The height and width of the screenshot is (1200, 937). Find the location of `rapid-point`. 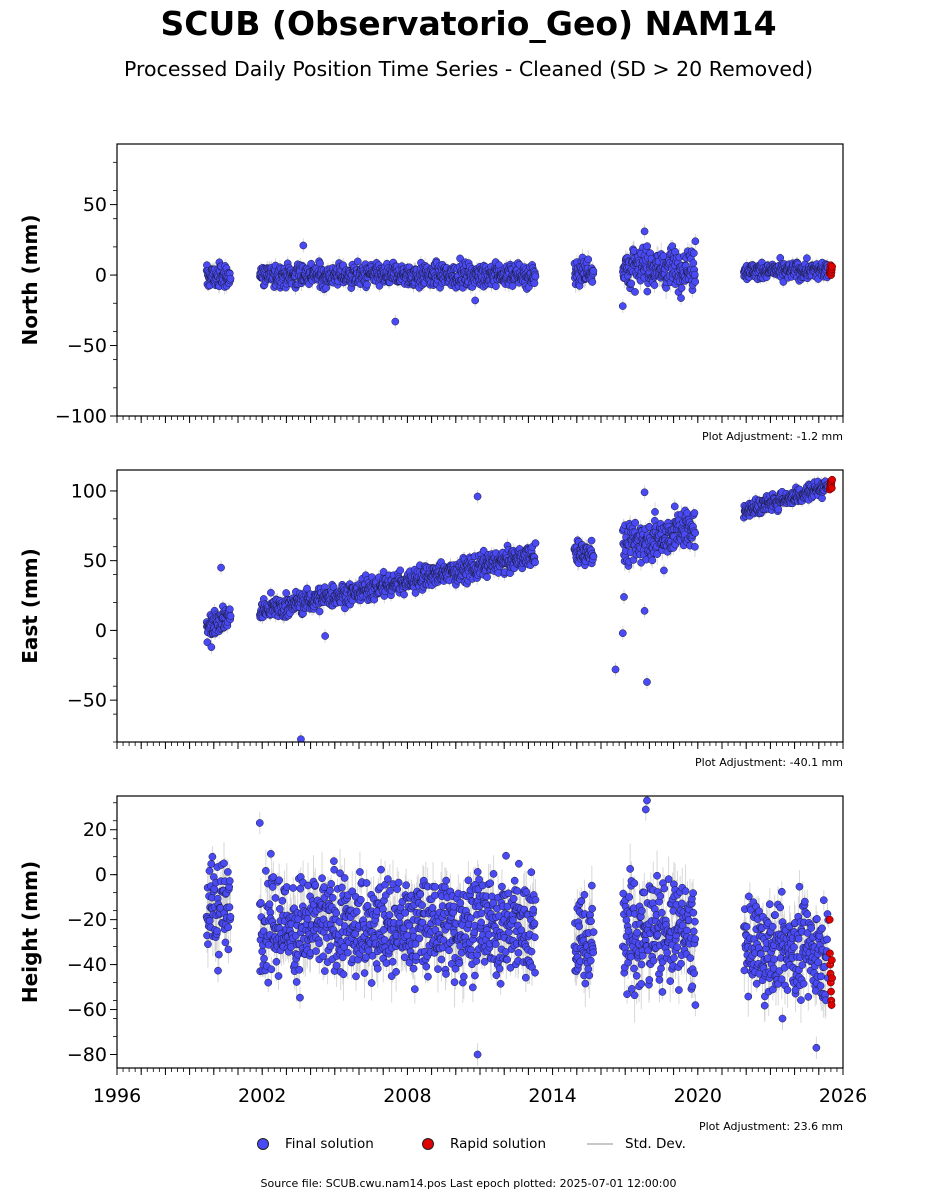

rapid-point is located at coordinates (832, 266).